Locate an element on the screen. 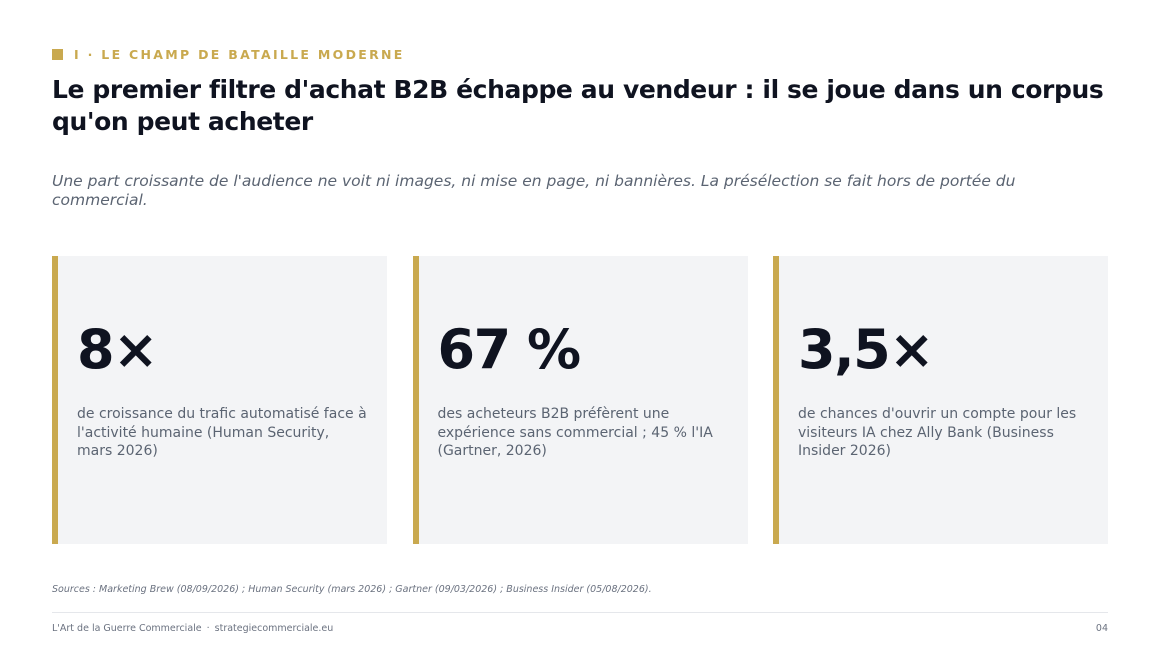 The width and height of the screenshot is (1160, 653). section-eyebrow: I · LE CHAMP DE BATAILLE MODERNE is located at coordinates (228, 54).